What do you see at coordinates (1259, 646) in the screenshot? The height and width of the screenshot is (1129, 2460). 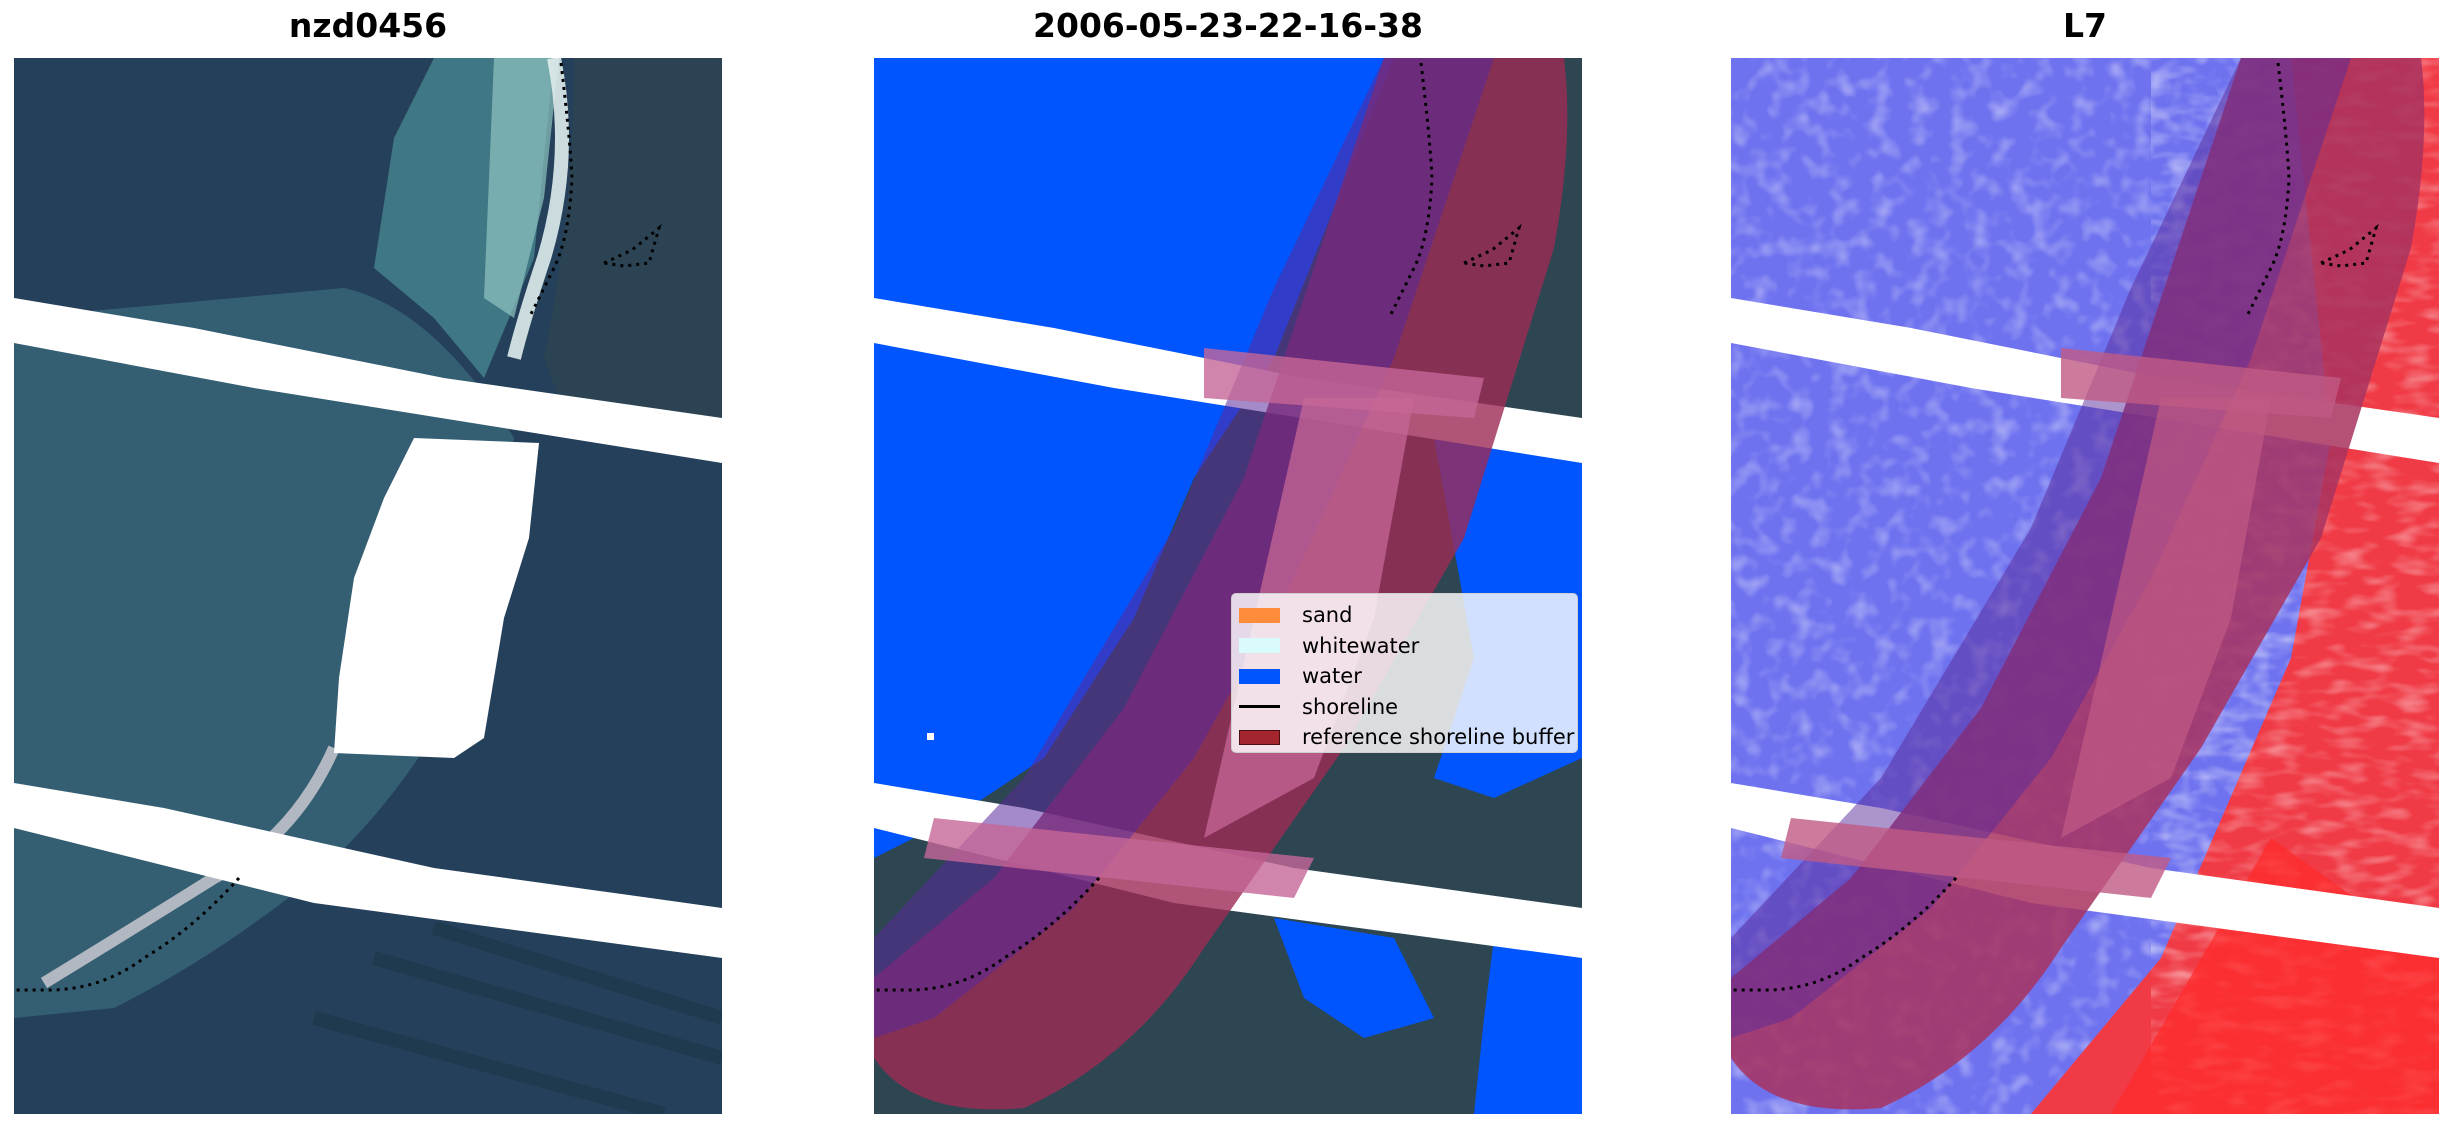 I see `legend-swatch-whitewater` at bounding box center [1259, 646].